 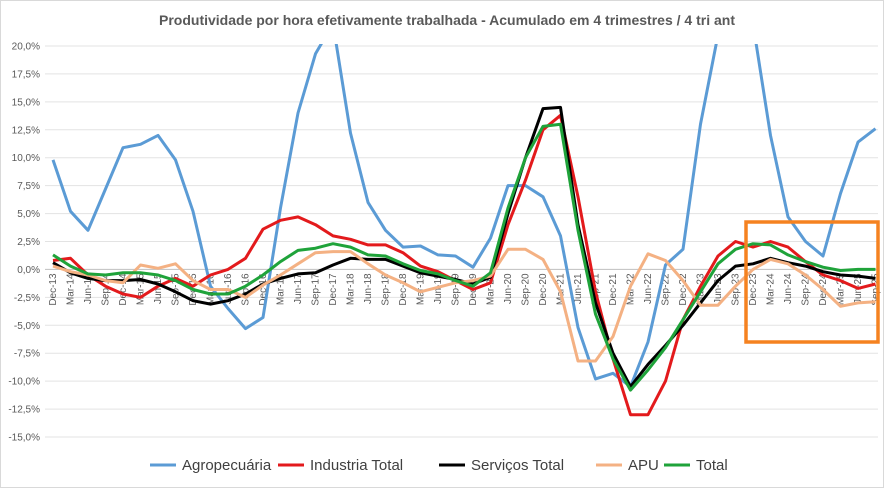 What do you see at coordinates (648, 288) in the screenshot?
I see `x-tick-label: Jun-22` at bounding box center [648, 288].